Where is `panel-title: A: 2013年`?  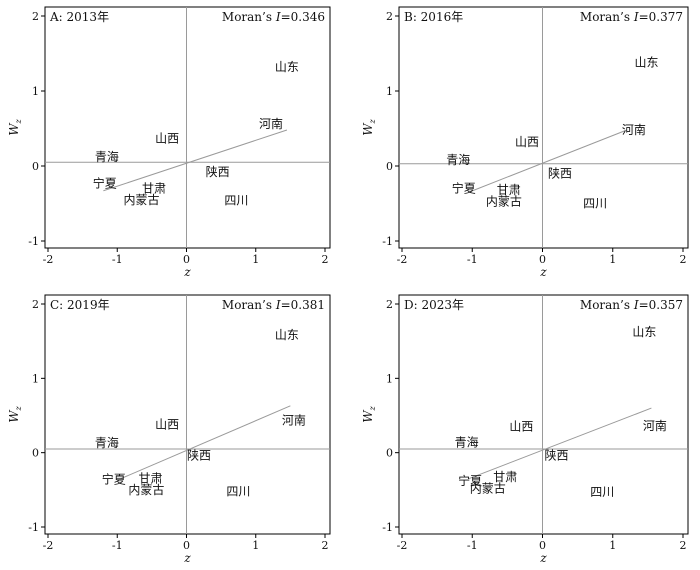
panel-title: A: 2013年 is located at coordinates (79, 17).